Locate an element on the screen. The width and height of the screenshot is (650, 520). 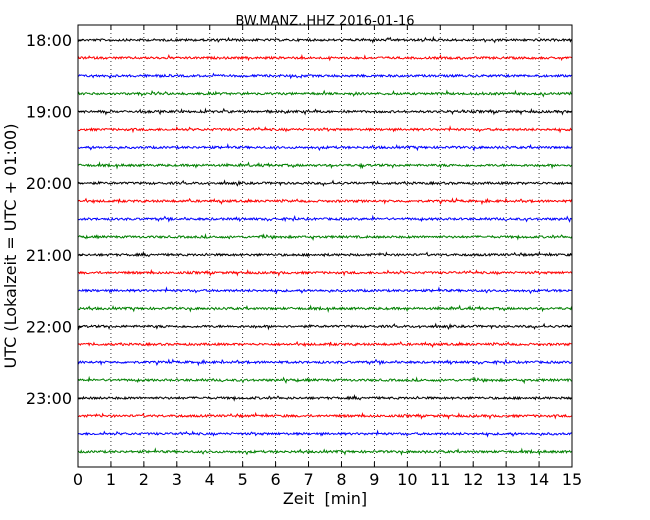
x-tick-label: 0 is located at coordinates (78, 479).